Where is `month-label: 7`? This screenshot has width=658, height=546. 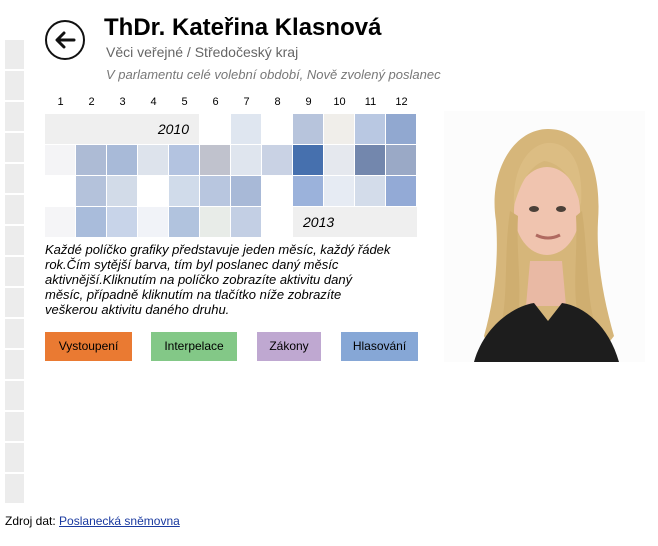
month-label: 7 is located at coordinates (246, 102).